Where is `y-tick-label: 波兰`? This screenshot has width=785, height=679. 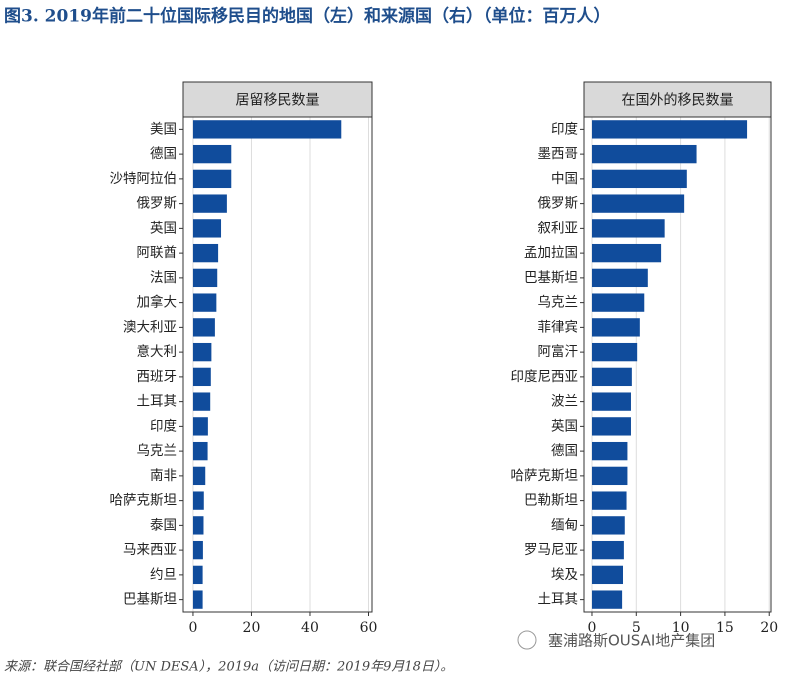 y-tick-label: 波兰 is located at coordinates (564, 402).